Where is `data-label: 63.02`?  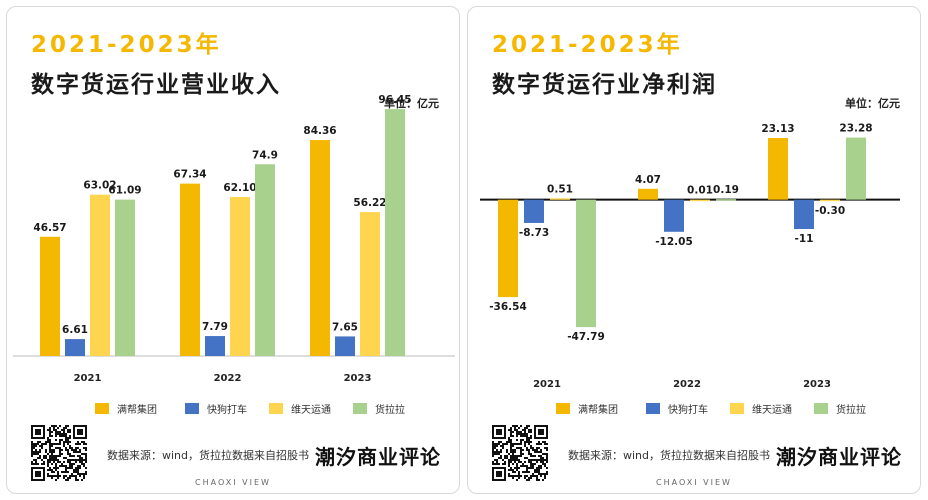
data-label: 63.02 is located at coordinates (99, 186).